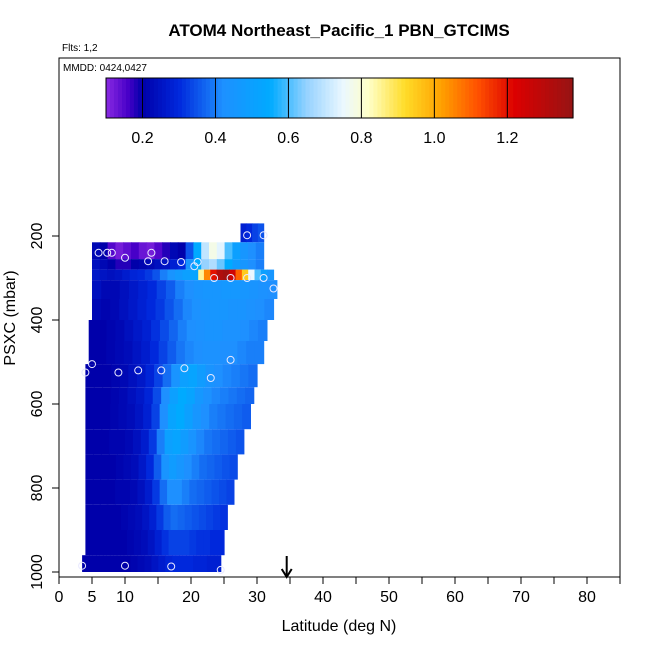  Describe the element at coordinates (339, 626) in the screenshot. I see `x-axis-label: Latitude (deg N)` at that location.